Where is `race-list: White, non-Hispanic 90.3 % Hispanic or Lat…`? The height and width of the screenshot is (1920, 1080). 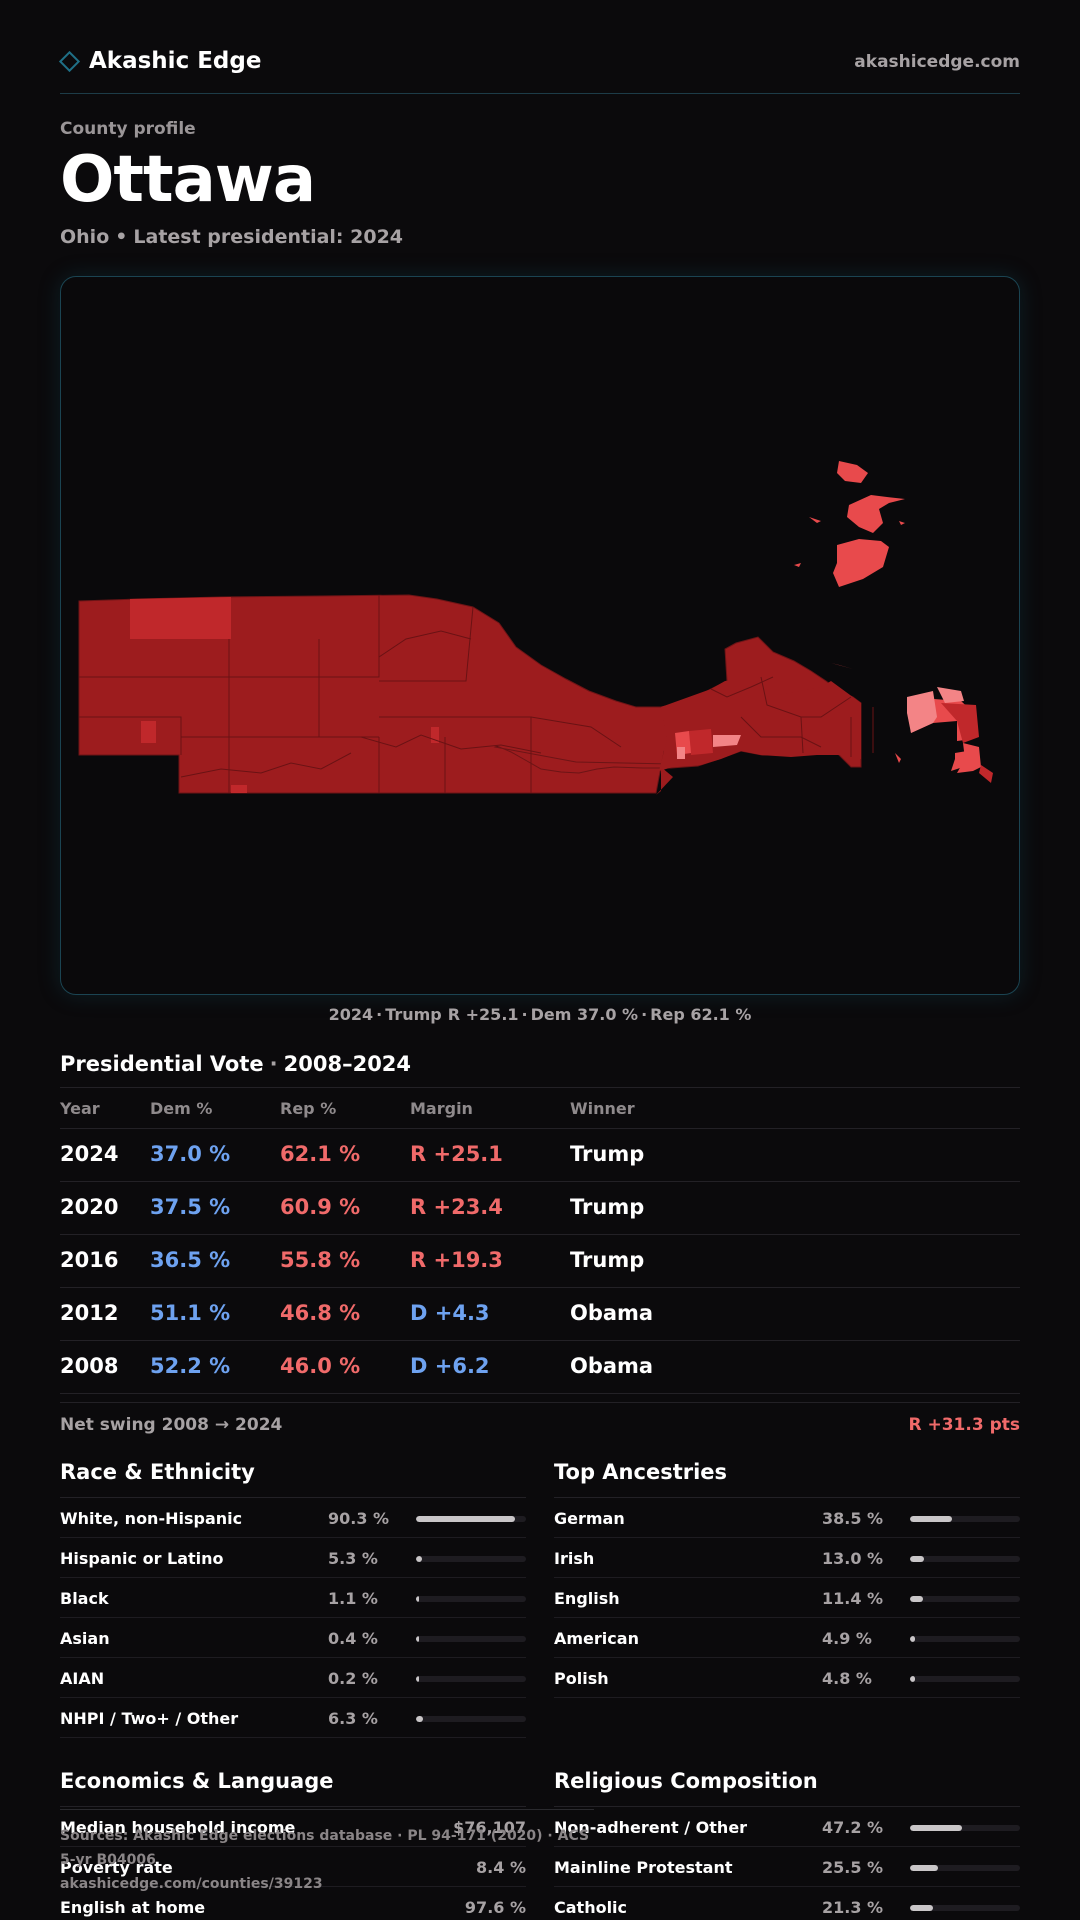
race-list: White, non-Hispanic 90.3 % Hispanic or Lat… is located at coordinates (293, 1618).